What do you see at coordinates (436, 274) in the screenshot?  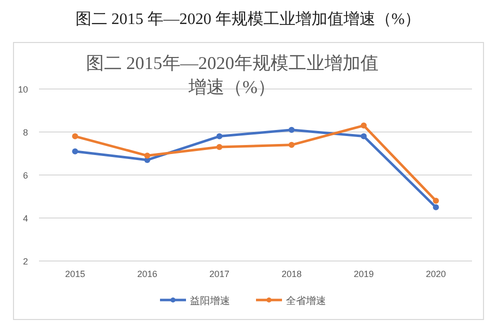 I see `x-tick-label: 2020` at bounding box center [436, 274].